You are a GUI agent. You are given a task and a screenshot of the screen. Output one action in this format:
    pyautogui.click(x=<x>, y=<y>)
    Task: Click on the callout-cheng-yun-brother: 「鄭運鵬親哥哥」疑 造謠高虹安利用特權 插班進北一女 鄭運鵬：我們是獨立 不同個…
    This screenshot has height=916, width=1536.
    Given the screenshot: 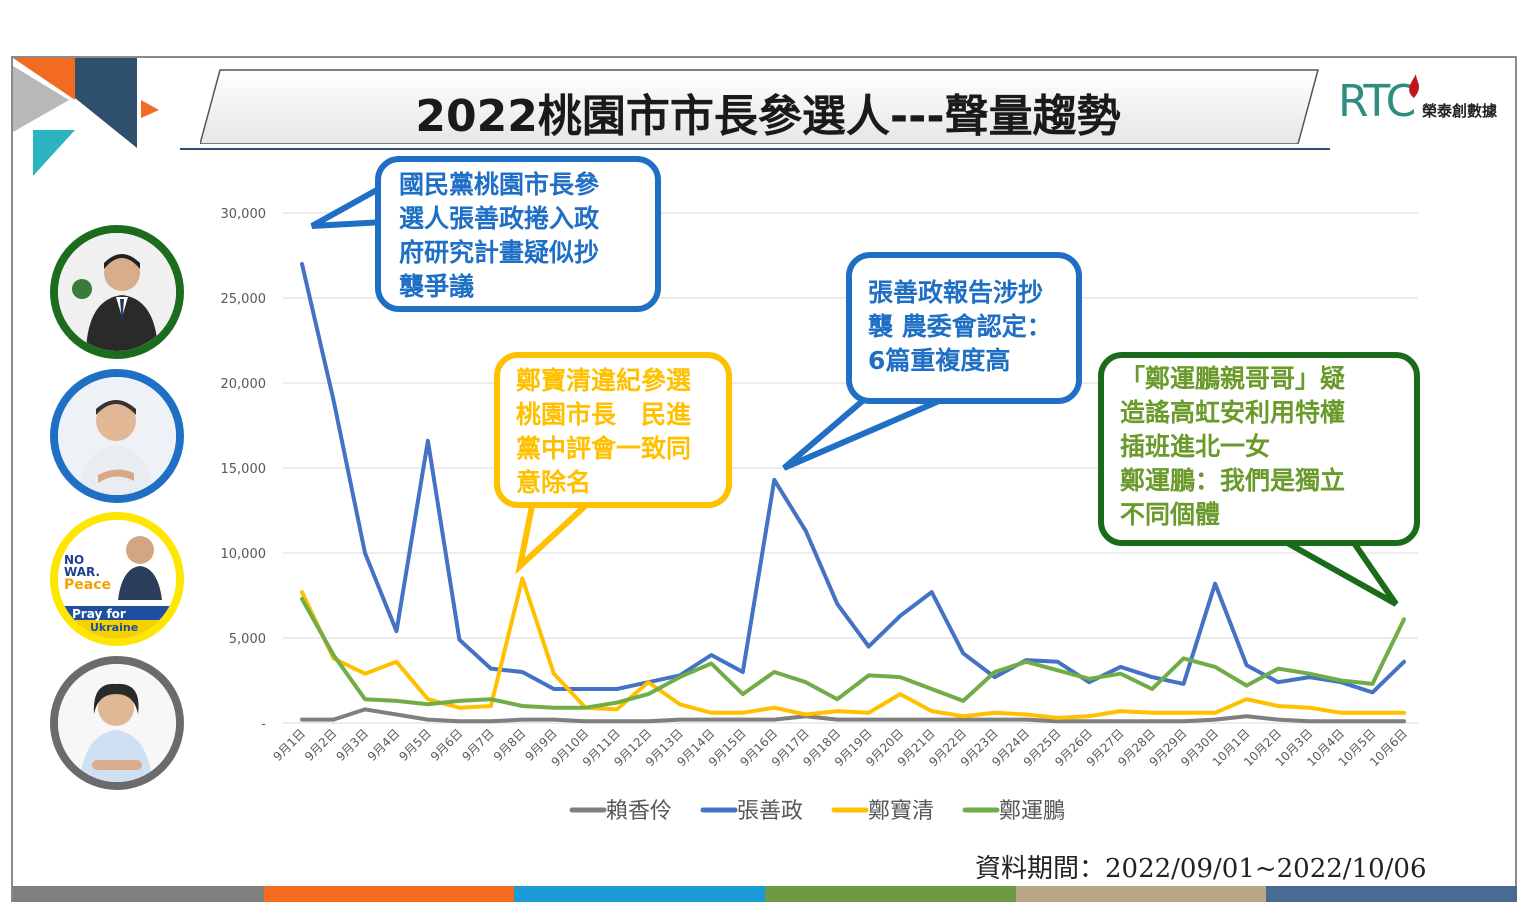 What is the action you would take?
    pyautogui.click(x=1259, y=449)
    